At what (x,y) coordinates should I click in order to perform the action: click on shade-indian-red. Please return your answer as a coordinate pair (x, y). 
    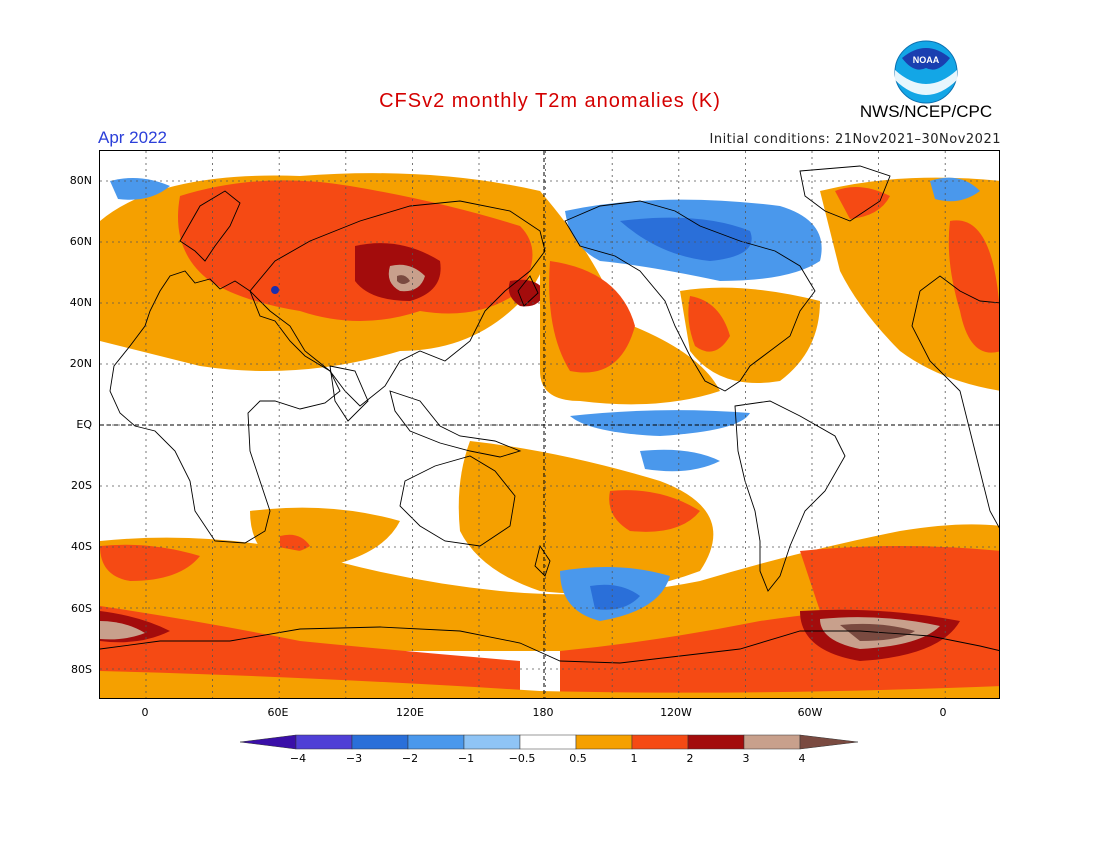
    Looking at the image, I should click on (295, 543).